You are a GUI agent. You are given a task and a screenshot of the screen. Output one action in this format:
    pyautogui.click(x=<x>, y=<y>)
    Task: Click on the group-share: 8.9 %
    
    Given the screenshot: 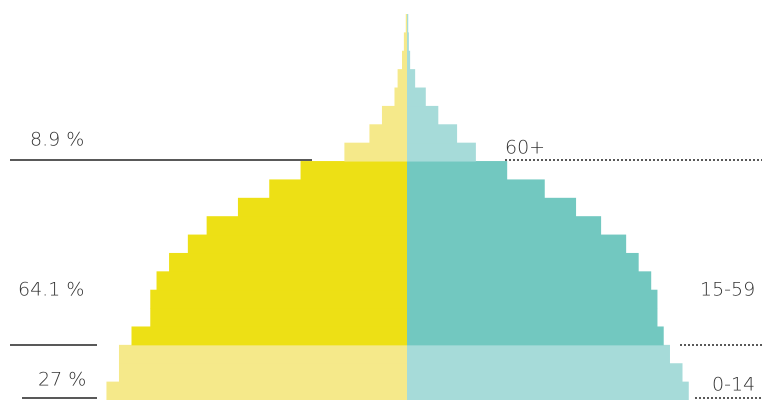 What is the action you would take?
    pyautogui.click(x=57, y=140)
    